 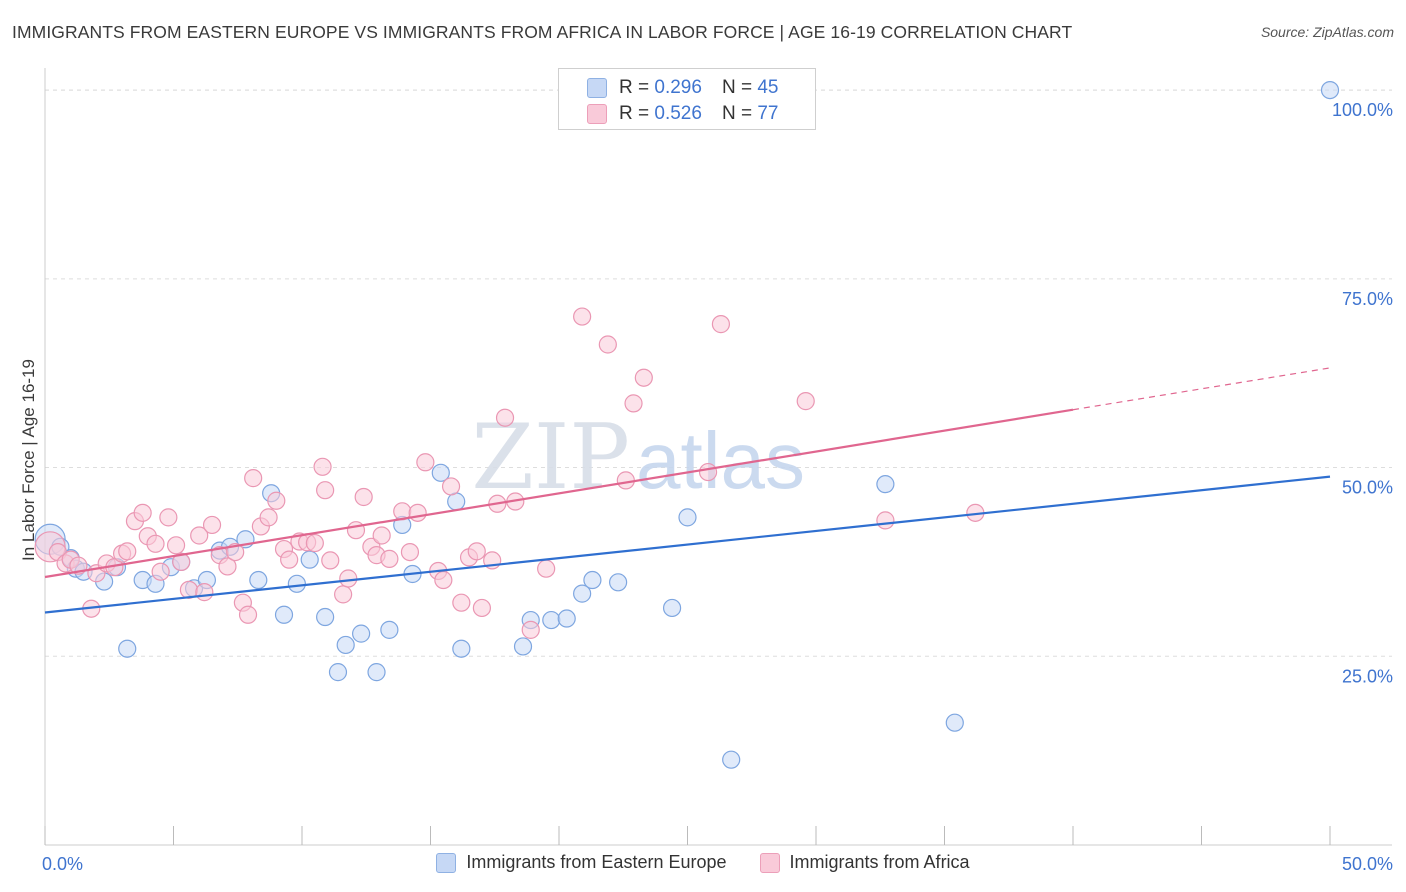 I want to click on eastern-europe-trend-line, so click(x=687, y=544).